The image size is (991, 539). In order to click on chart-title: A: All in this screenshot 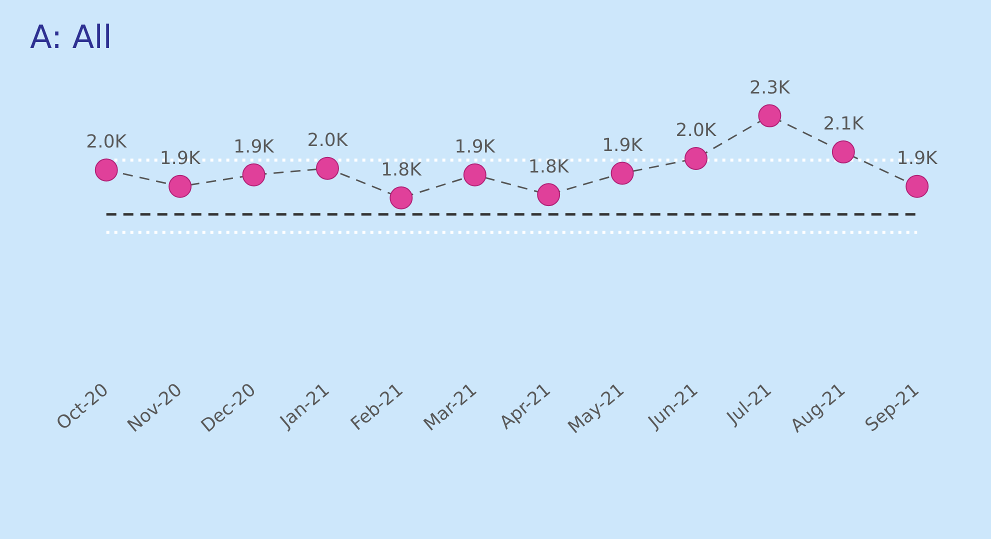, I will do `click(71, 37)`.